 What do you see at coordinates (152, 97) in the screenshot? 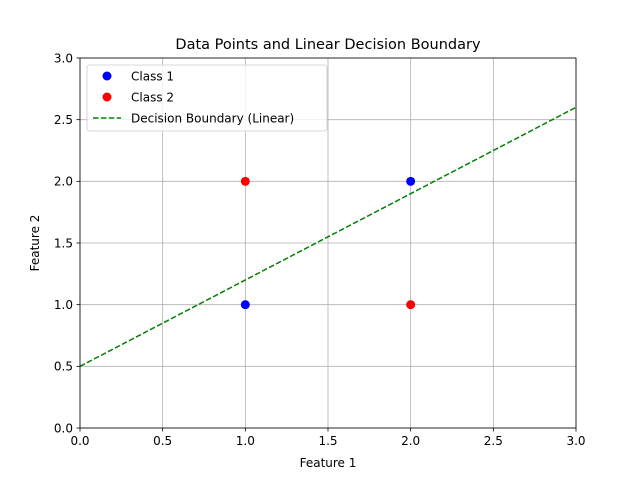
I see `legend-label: Class 2` at bounding box center [152, 97].